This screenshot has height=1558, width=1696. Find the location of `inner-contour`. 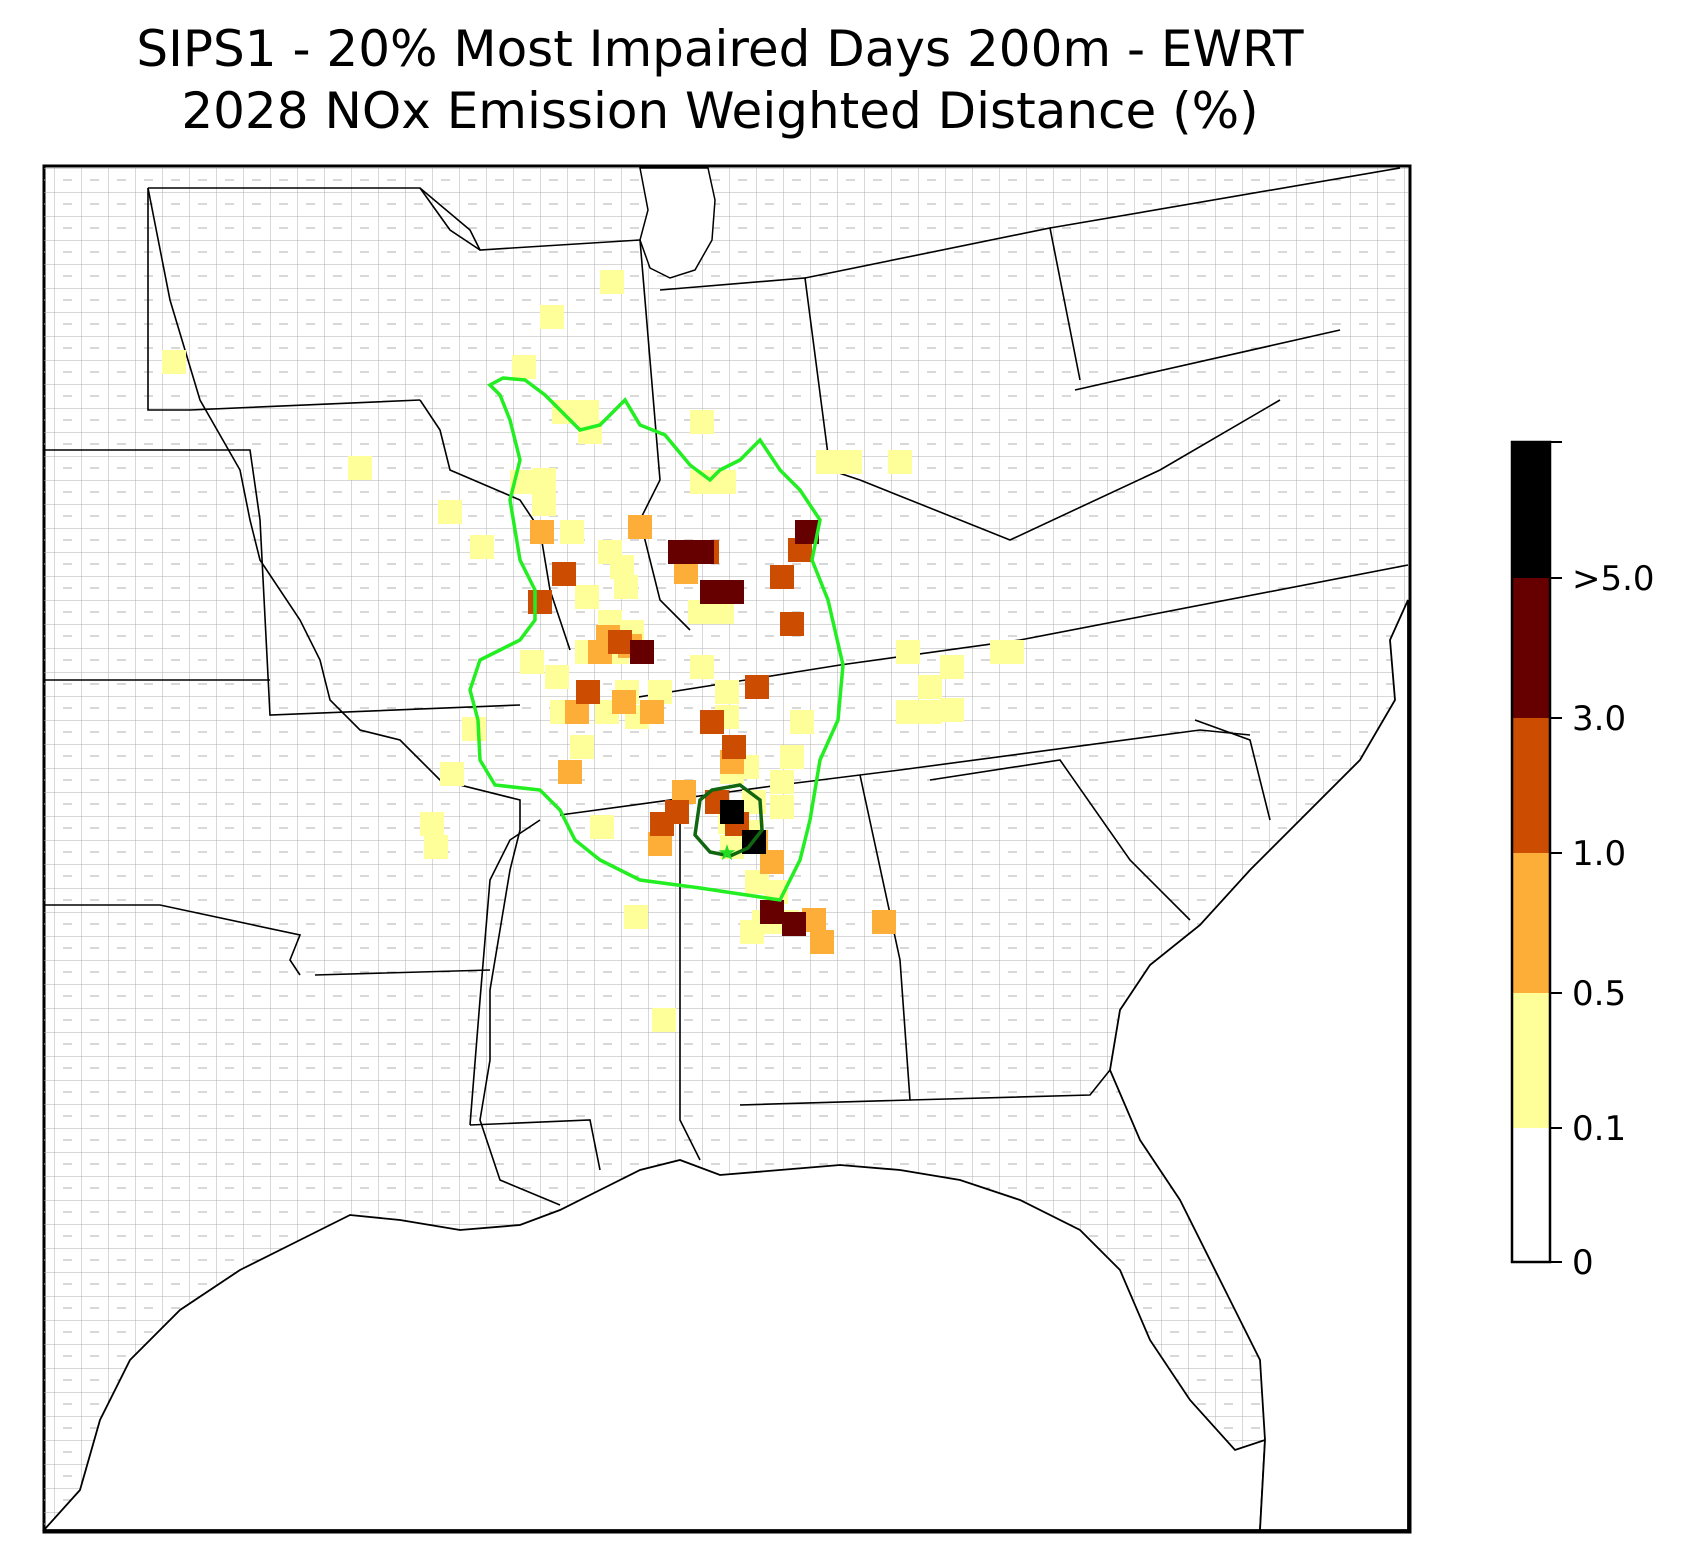

inner-contour is located at coordinates (728, 820).